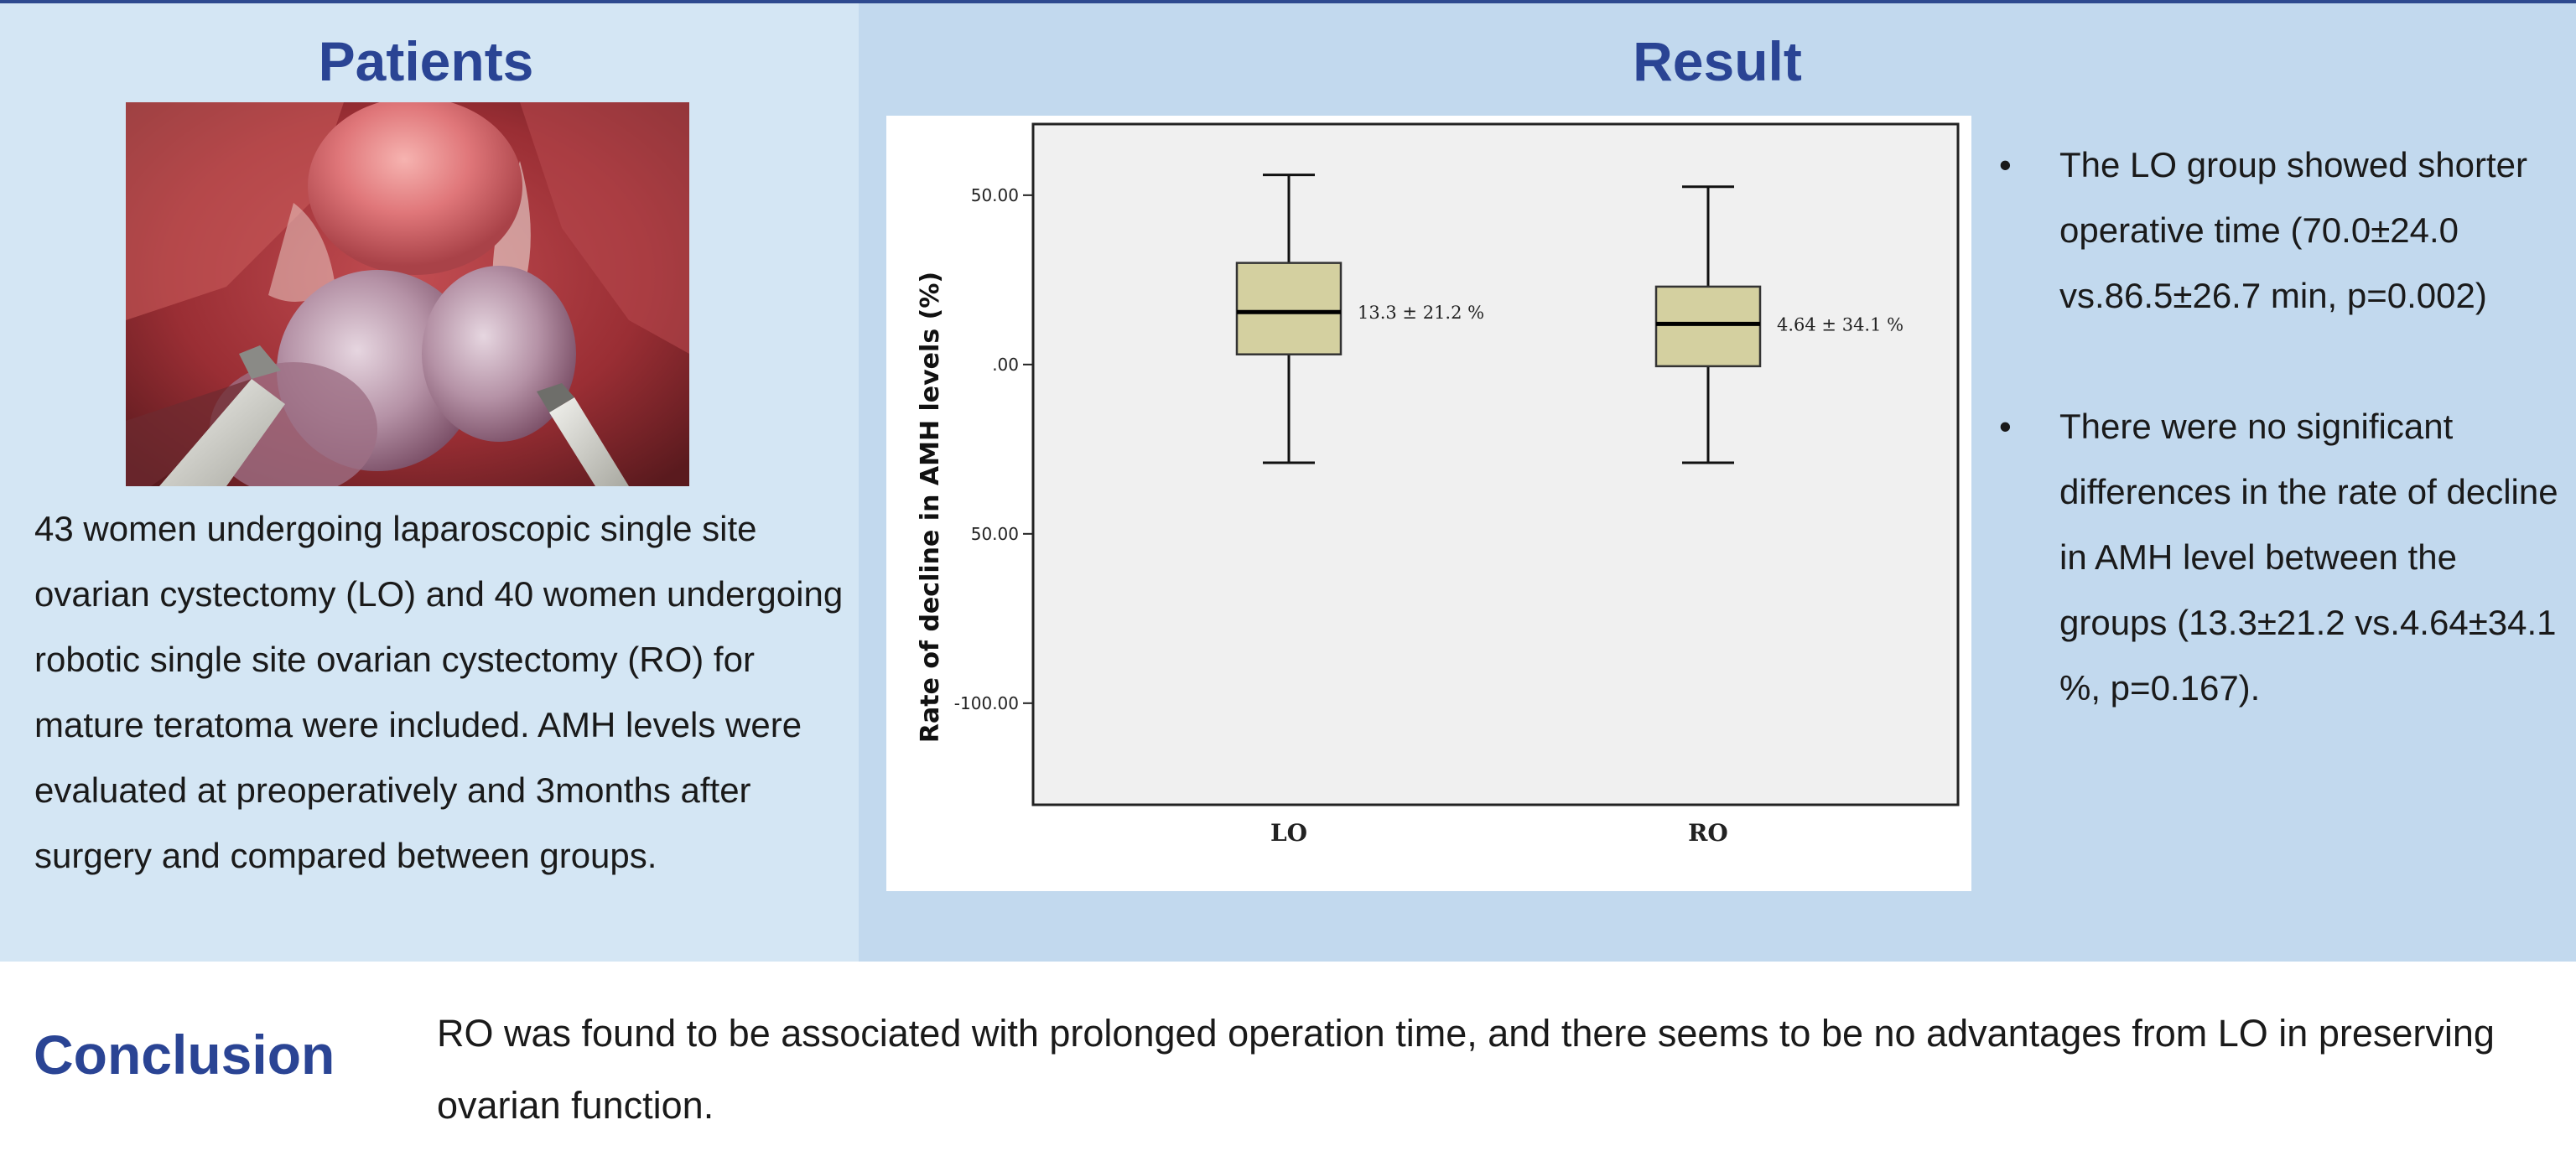 This screenshot has width=2576, height=1151. I want to click on x-category-label: LO, so click(1288, 833).